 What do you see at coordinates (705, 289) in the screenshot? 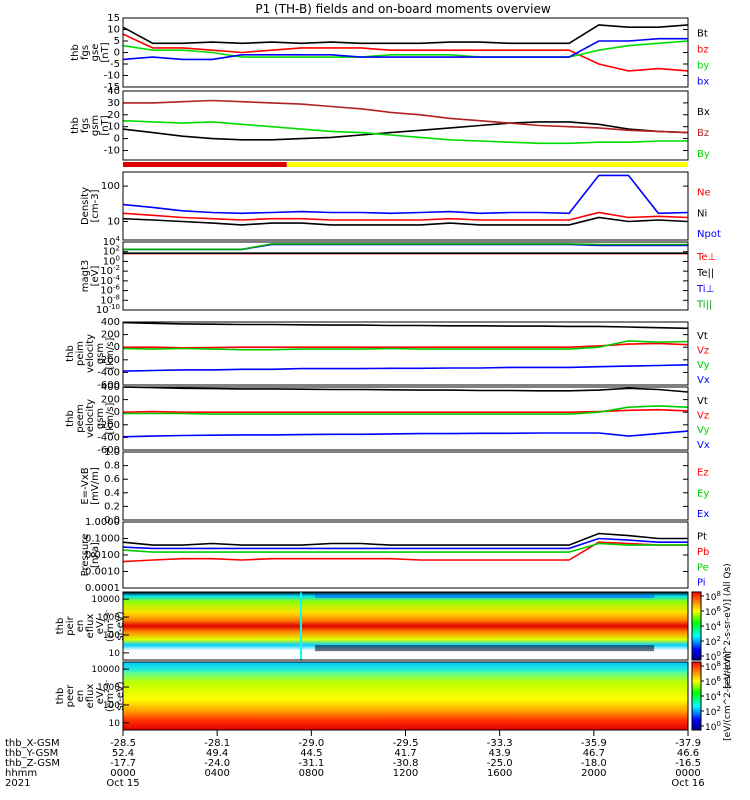
I see `legend-entry: Ti⊥` at bounding box center [705, 289].